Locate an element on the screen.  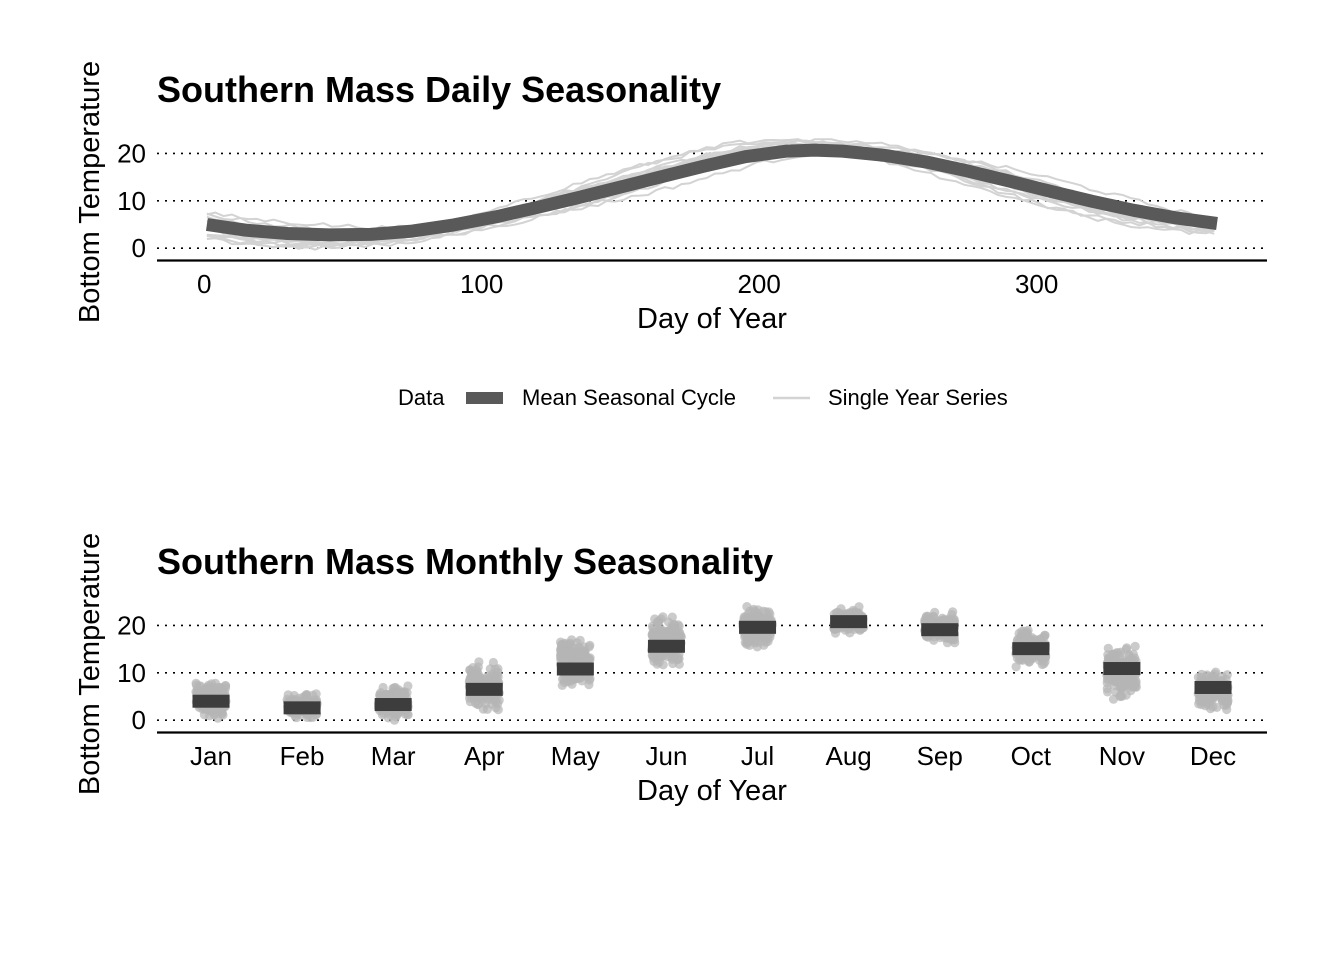
month-tick-apr: Apr is located at coordinates (484, 756).